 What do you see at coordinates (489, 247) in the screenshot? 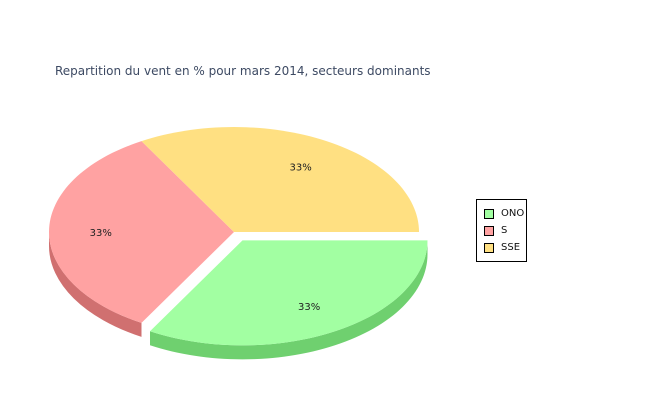
I see `legend-swatch-sse` at bounding box center [489, 247].